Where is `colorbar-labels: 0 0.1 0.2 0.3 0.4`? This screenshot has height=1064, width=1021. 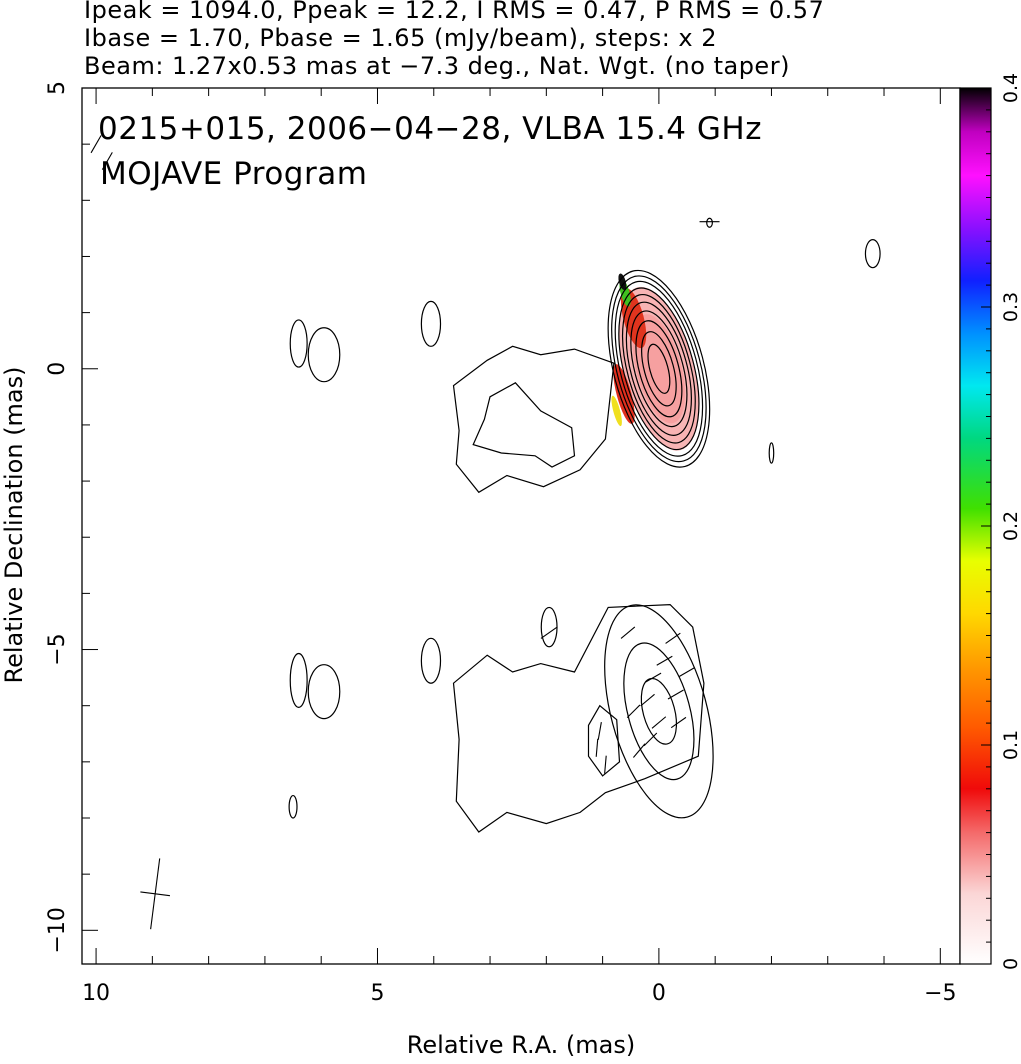
colorbar-labels: 0 0.1 0.2 0.3 0.4 is located at coordinates (1010, 521).